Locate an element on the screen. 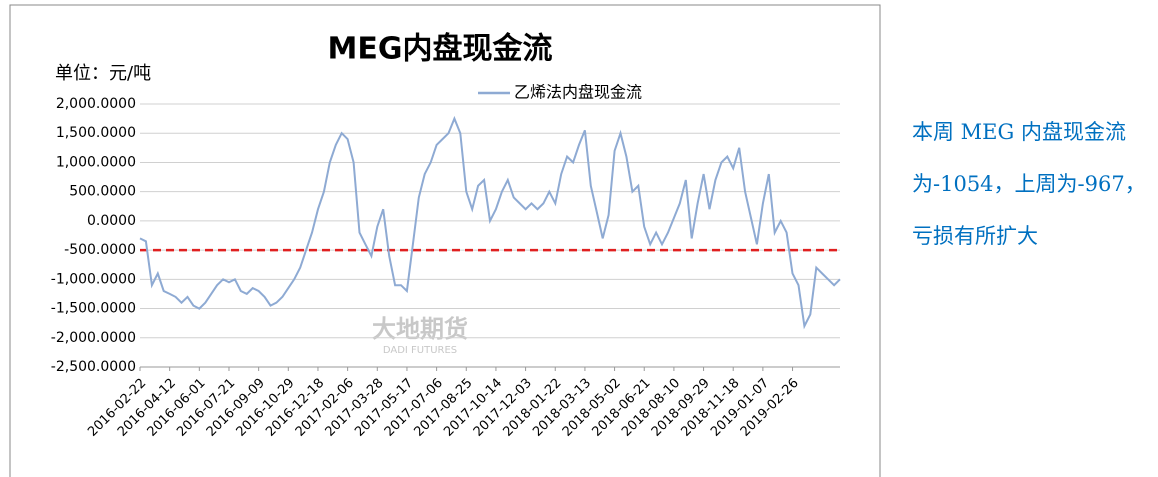 Image resolution: width=1158 pixels, height=477 pixels. unit-label: 单位：元/吨 is located at coordinates (103, 73).